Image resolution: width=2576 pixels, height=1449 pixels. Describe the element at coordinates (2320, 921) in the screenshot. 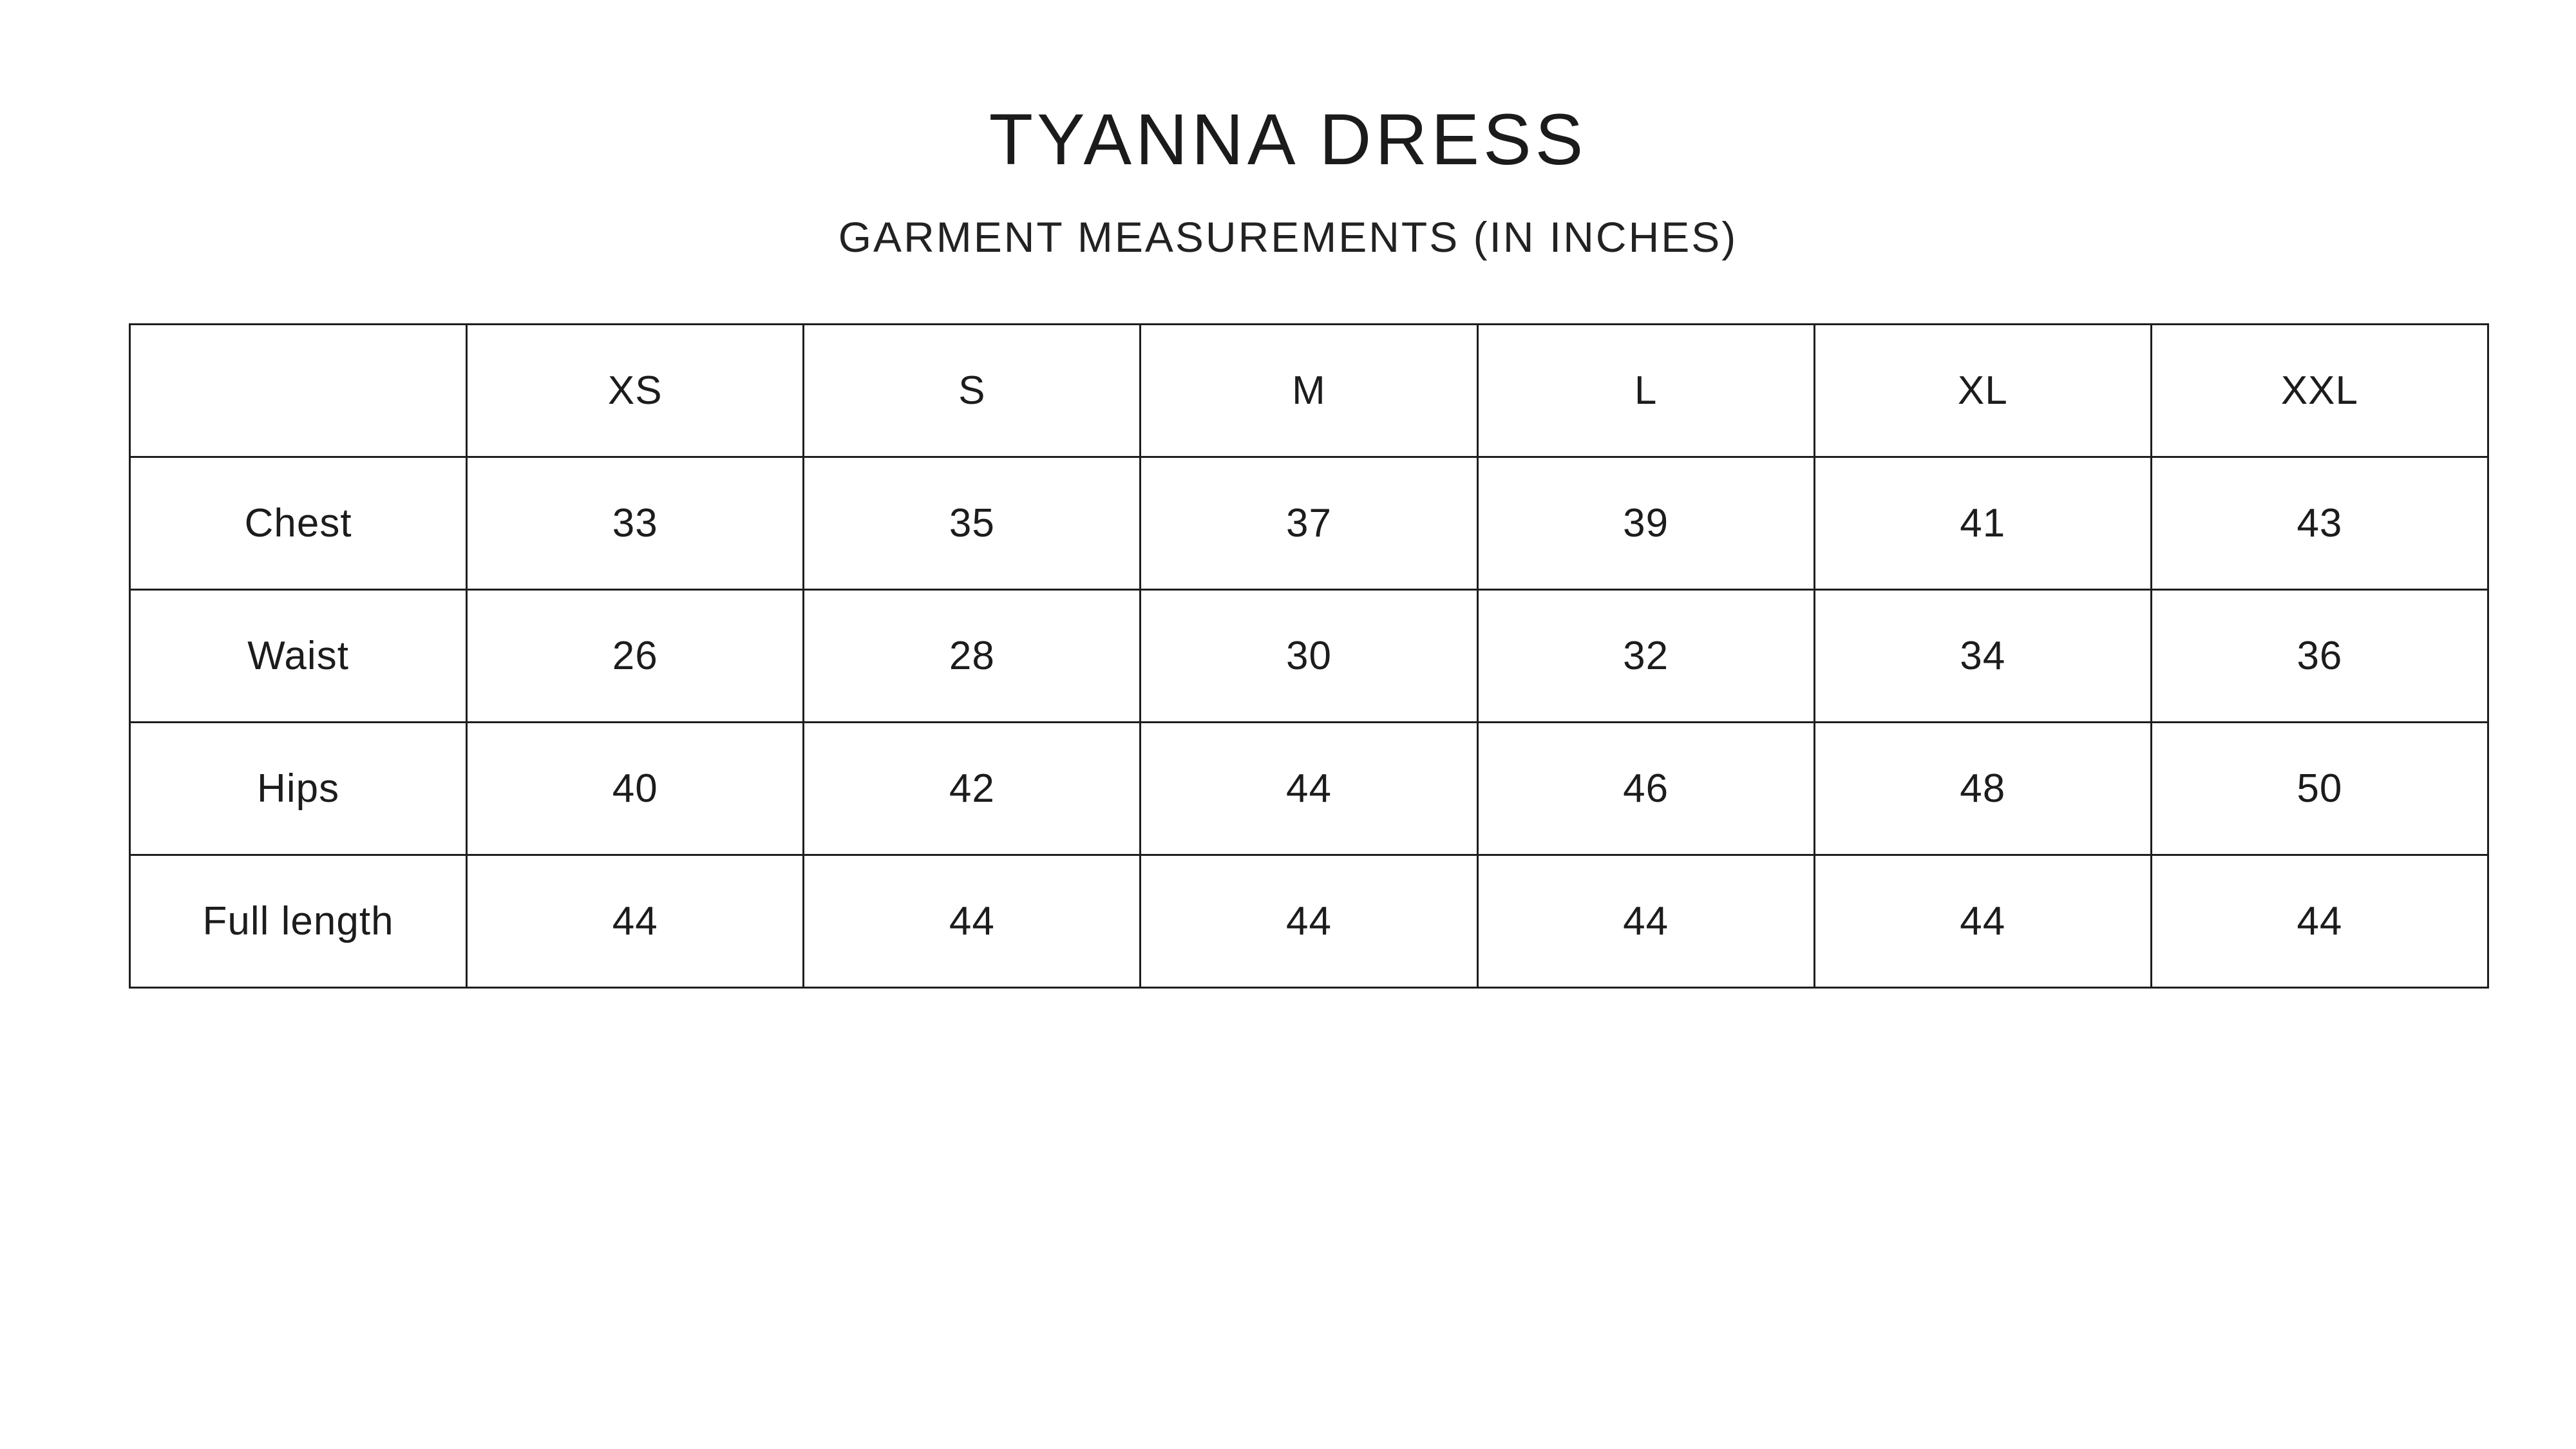

I see `cell-full-length-xxl: 44` at that location.